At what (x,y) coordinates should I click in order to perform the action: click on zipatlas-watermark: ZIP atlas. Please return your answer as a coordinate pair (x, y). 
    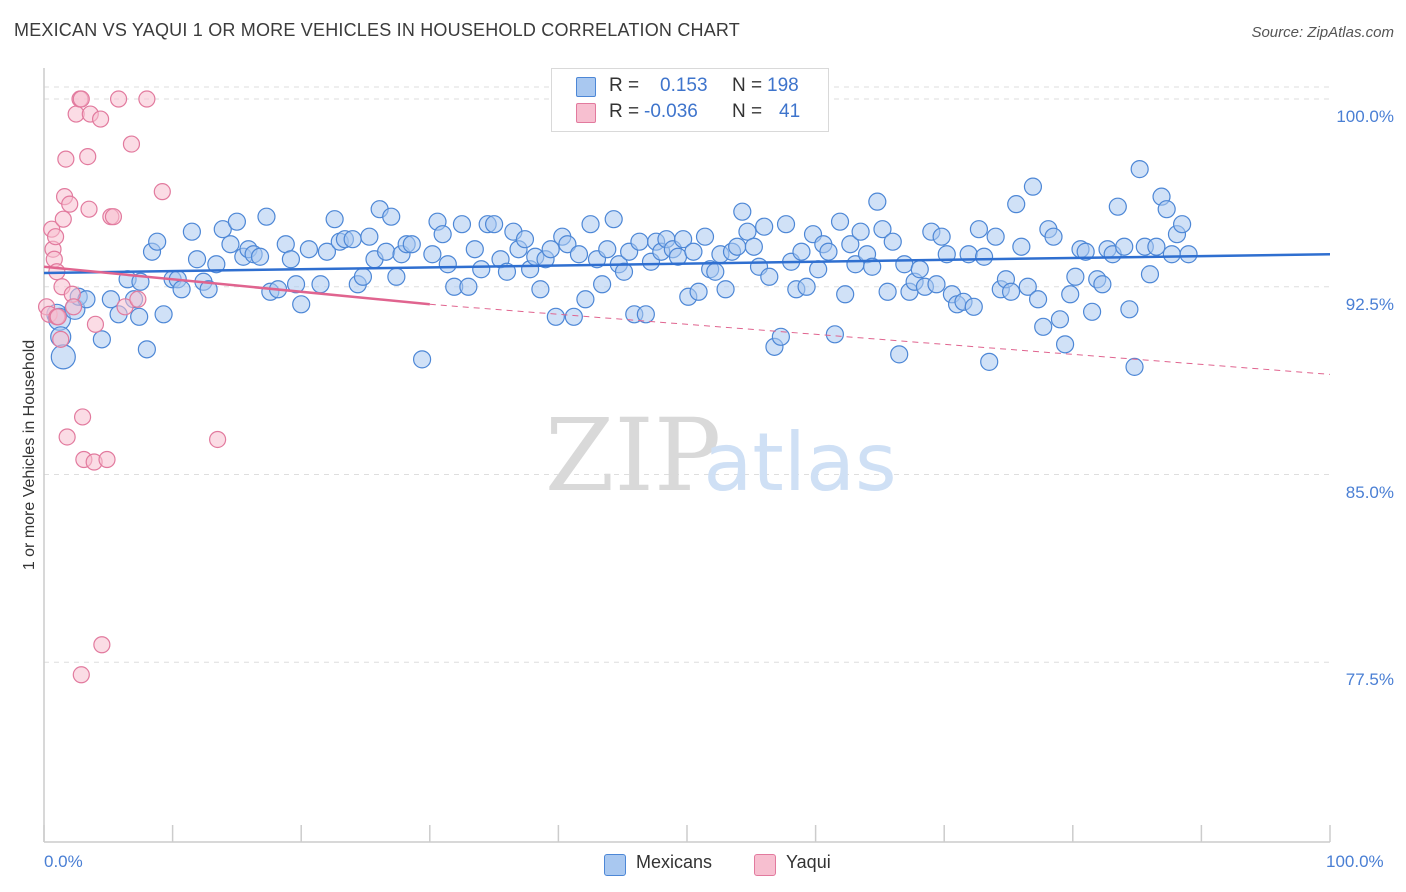
    Looking at the image, I should click on (721, 455).